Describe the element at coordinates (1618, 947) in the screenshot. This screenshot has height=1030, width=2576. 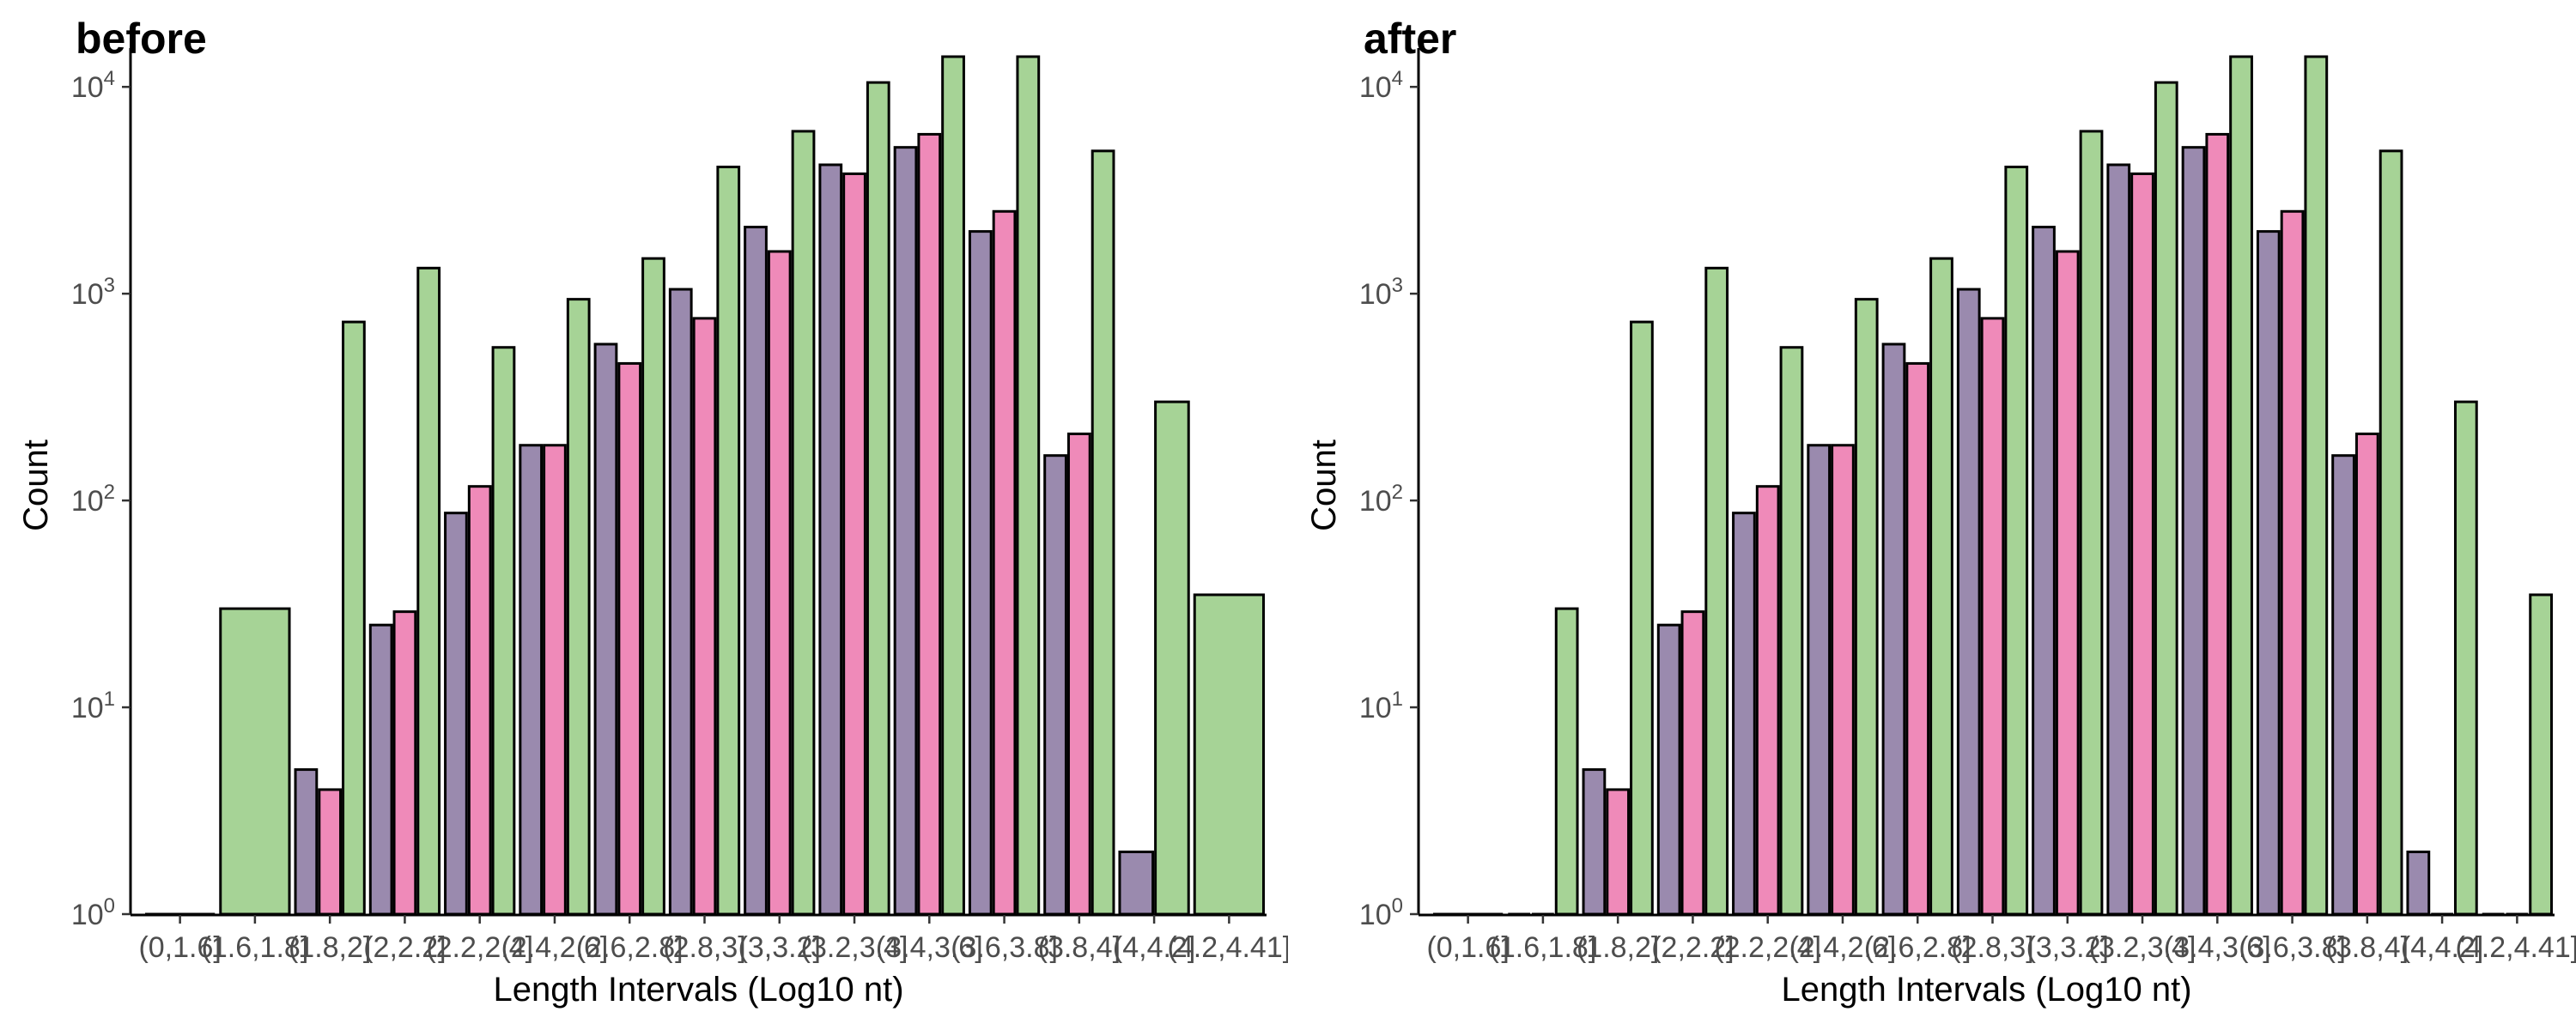
I see `x-tick-label: (1.8,2]` at that location.